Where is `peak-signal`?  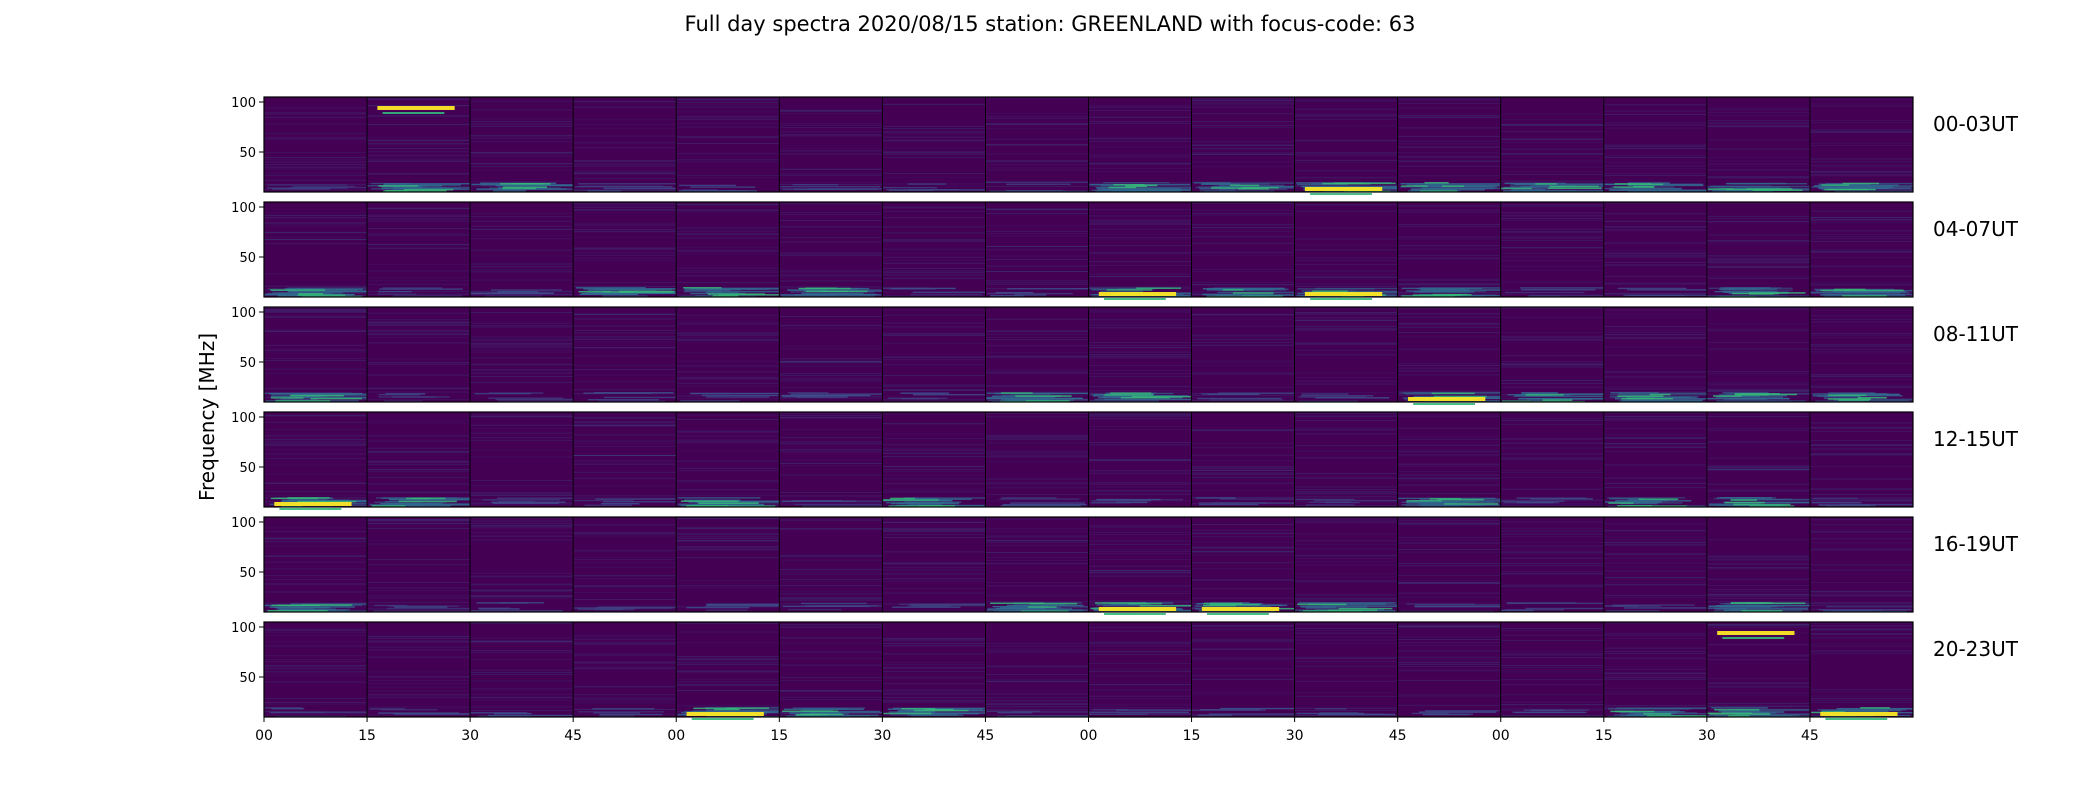
peak-signal is located at coordinates (1859, 714).